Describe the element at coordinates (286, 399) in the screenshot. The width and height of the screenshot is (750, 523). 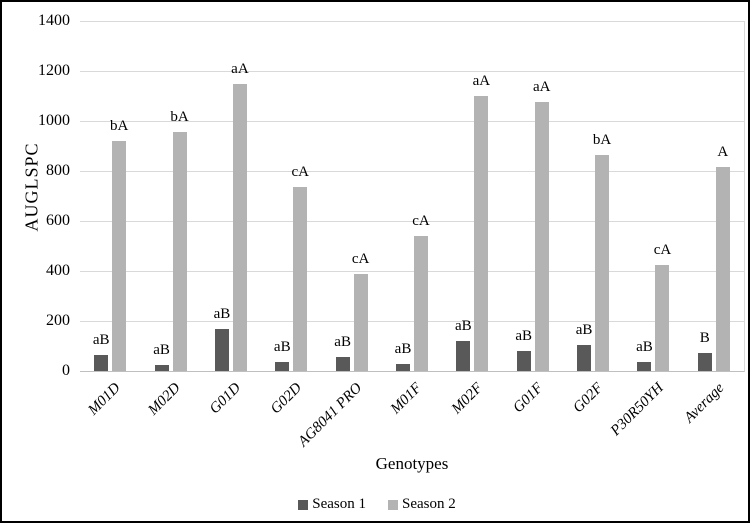
I see `x-category-label-g02d: G02D` at that location.